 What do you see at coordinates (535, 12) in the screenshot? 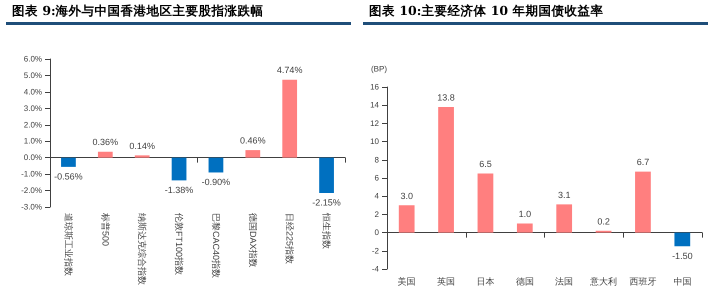
I see `chart-title: 图表 10:主要经济体 10 年期国债收益率` at bounding box center [535, 12].